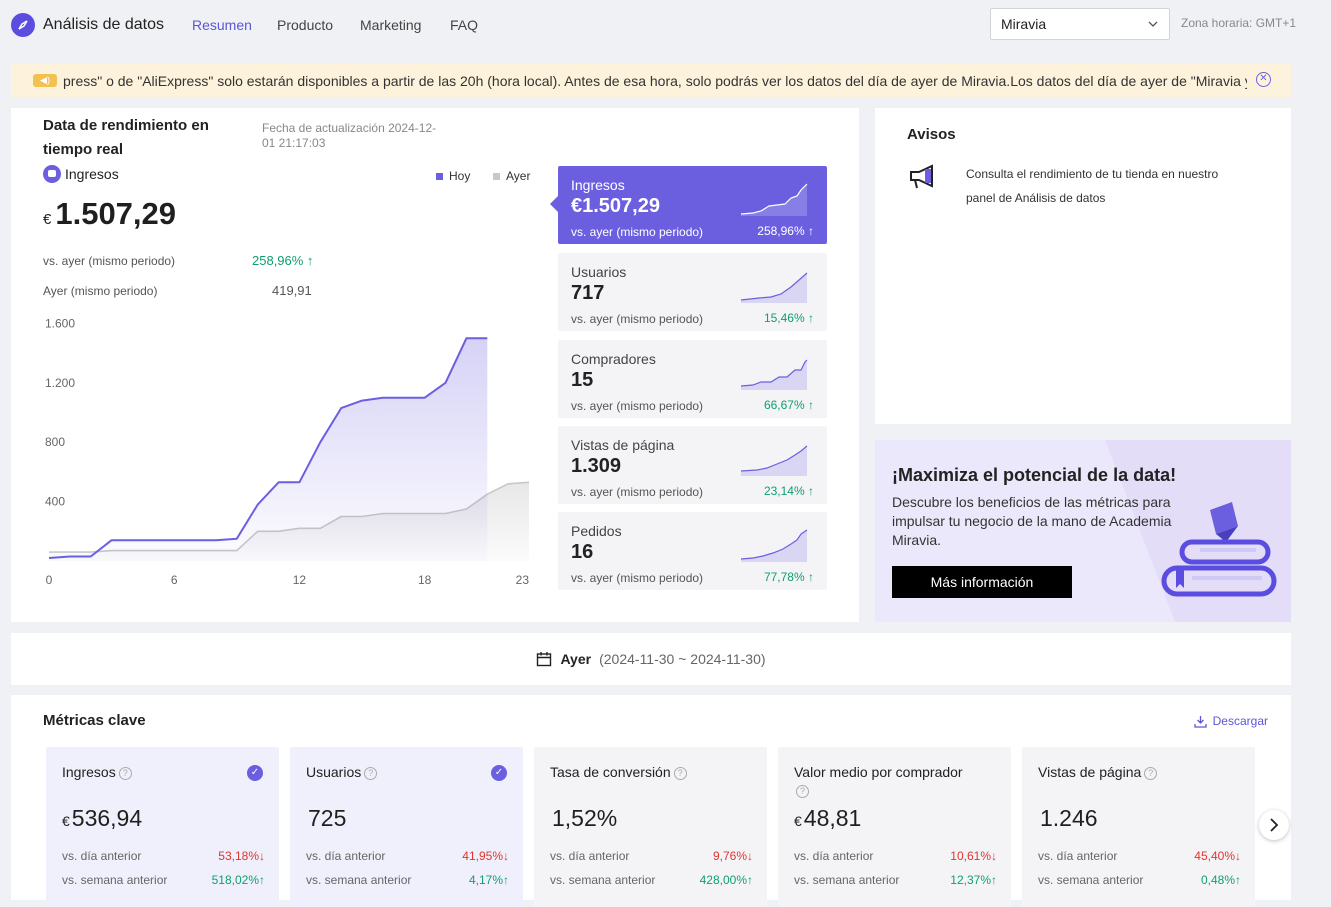 This screenshot has width=1331, height=907. I want to click on y-tick-label: 1.600, so click(60, 323).